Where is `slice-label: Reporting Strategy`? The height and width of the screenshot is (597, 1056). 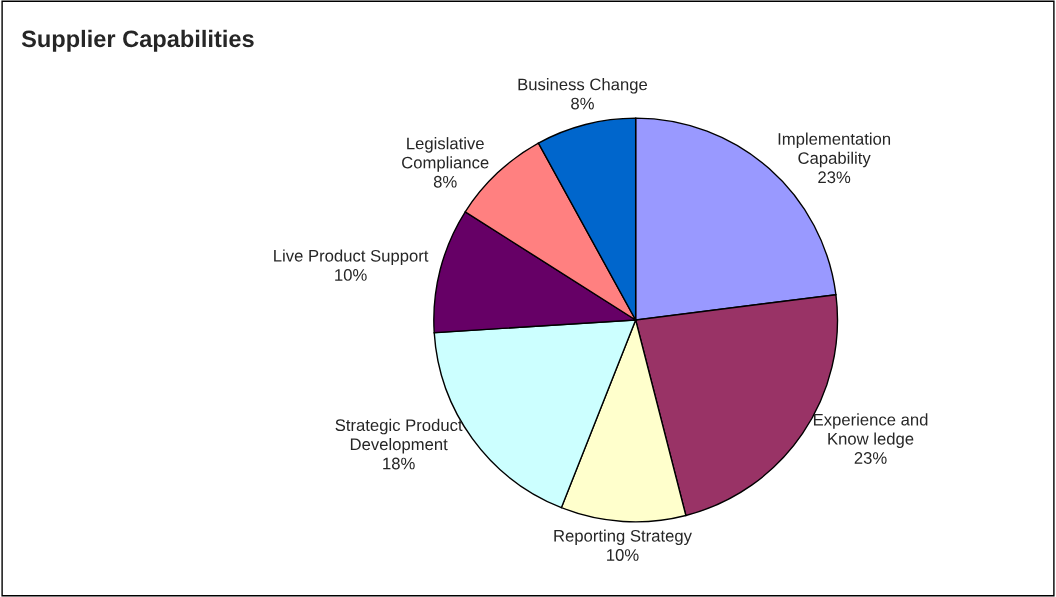
slice-label: Reporting Strategy is located at coordinates (623, 537).